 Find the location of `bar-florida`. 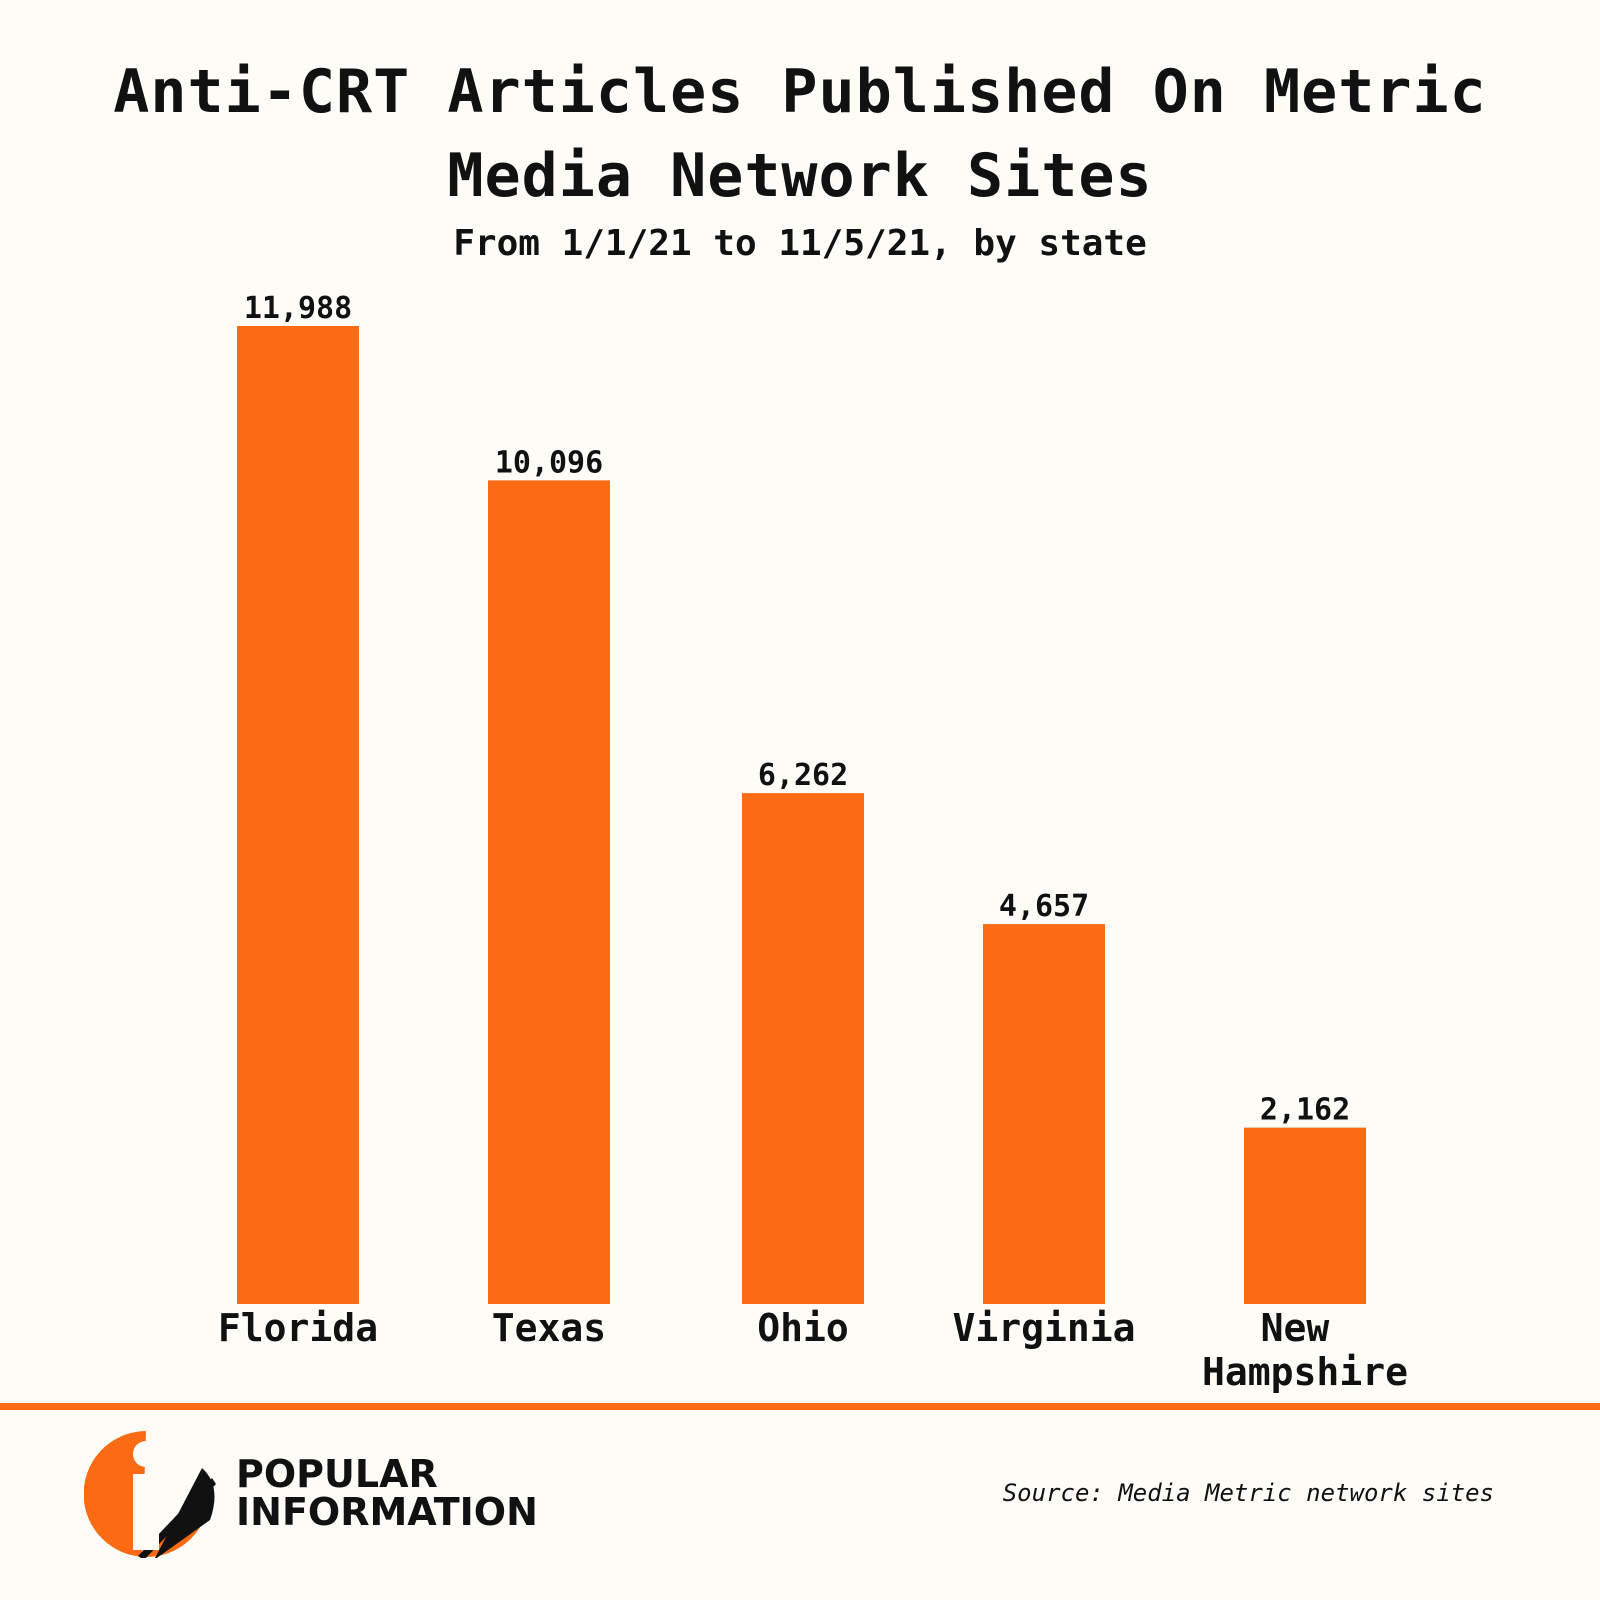

bar-florida is located at coordinates (298, 815).